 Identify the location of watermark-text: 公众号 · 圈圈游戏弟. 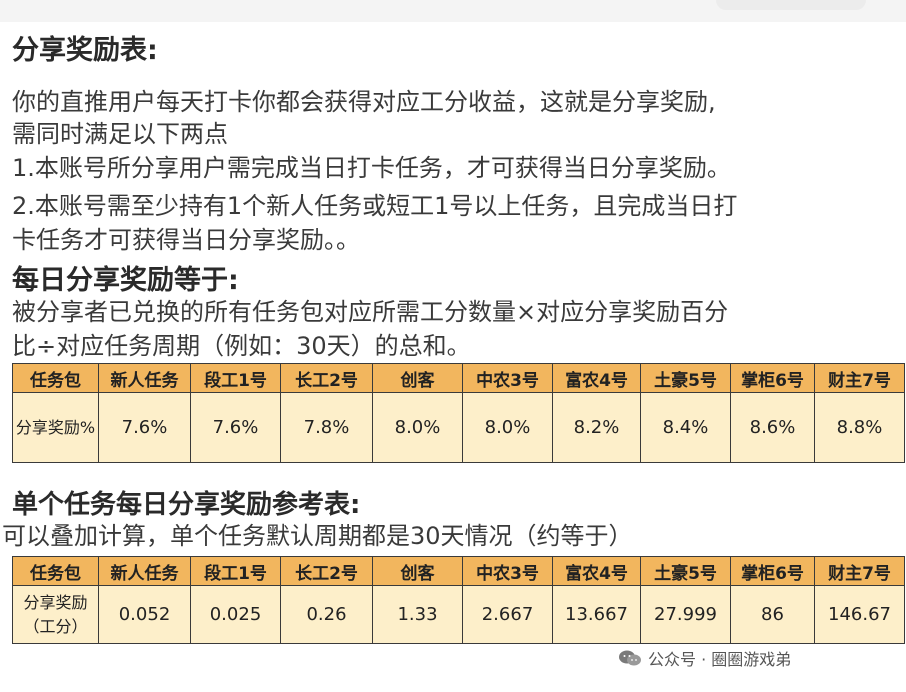
(720, 659).